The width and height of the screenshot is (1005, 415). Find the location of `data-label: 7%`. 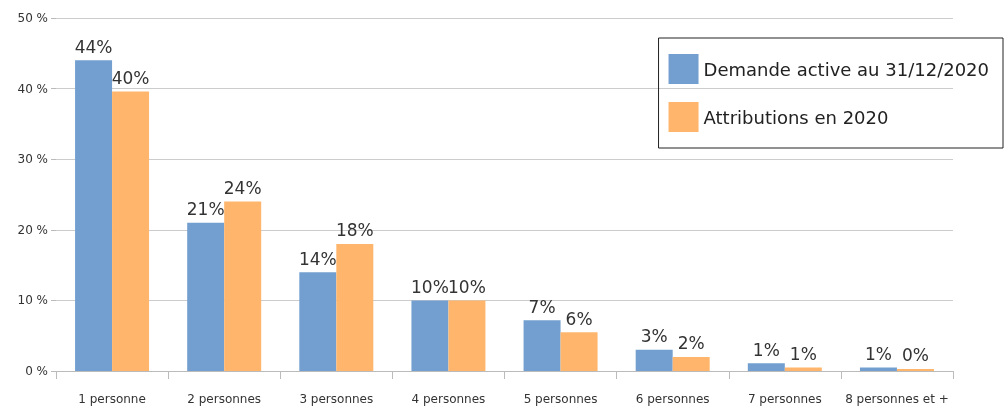

data-label: 7% is located at coordinates (542, 306).